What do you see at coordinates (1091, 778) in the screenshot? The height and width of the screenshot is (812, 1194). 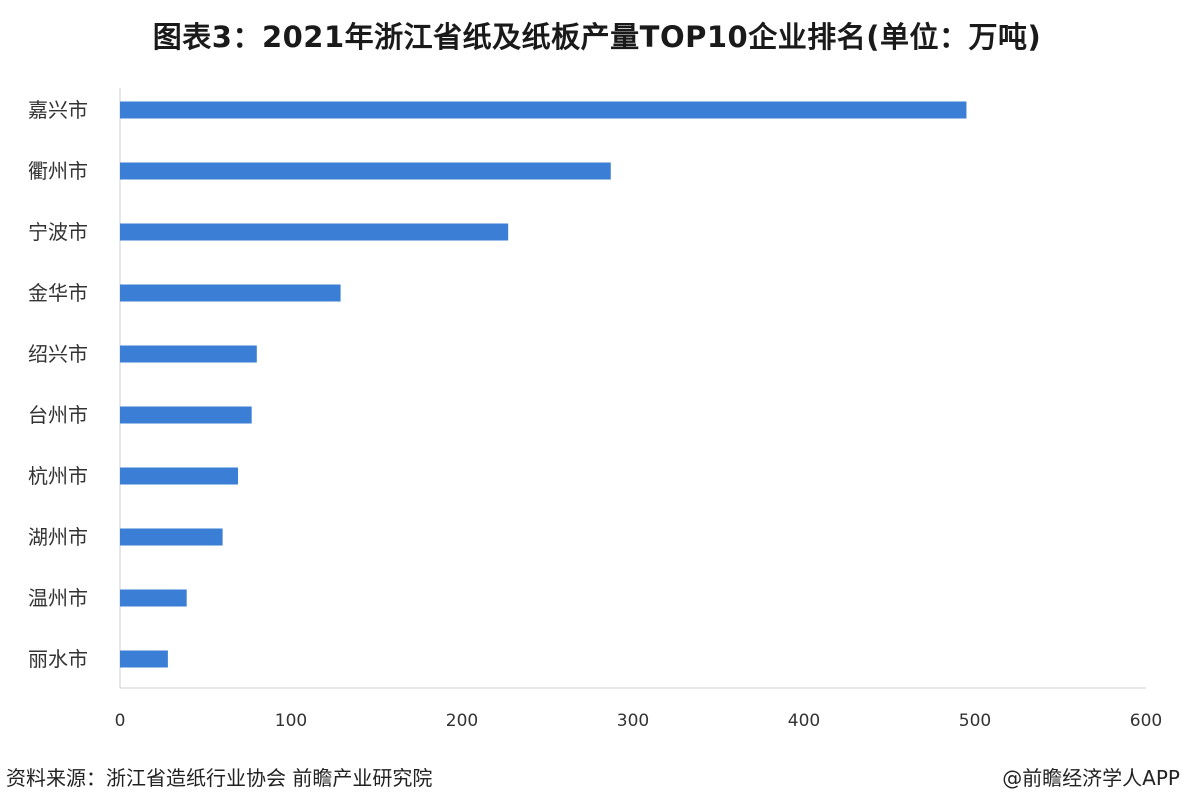 I see `brand-credit: @前瞻经济学人APP` at bounding box center [1091, 778].